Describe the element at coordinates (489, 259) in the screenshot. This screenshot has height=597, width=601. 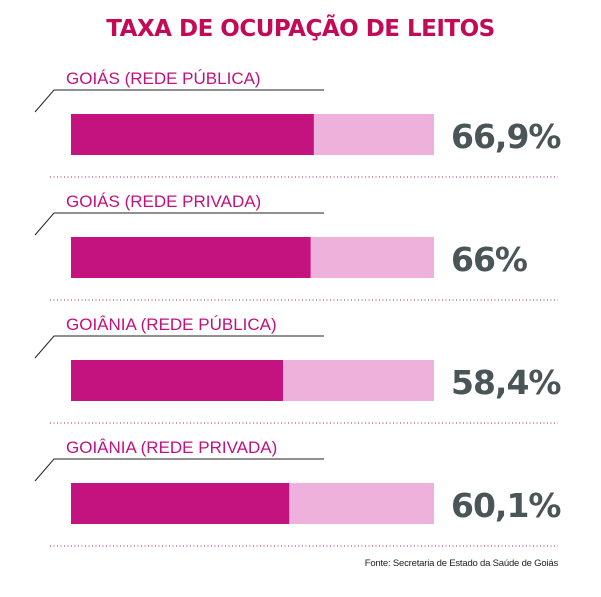
I see `data-label: 66%` at that location.